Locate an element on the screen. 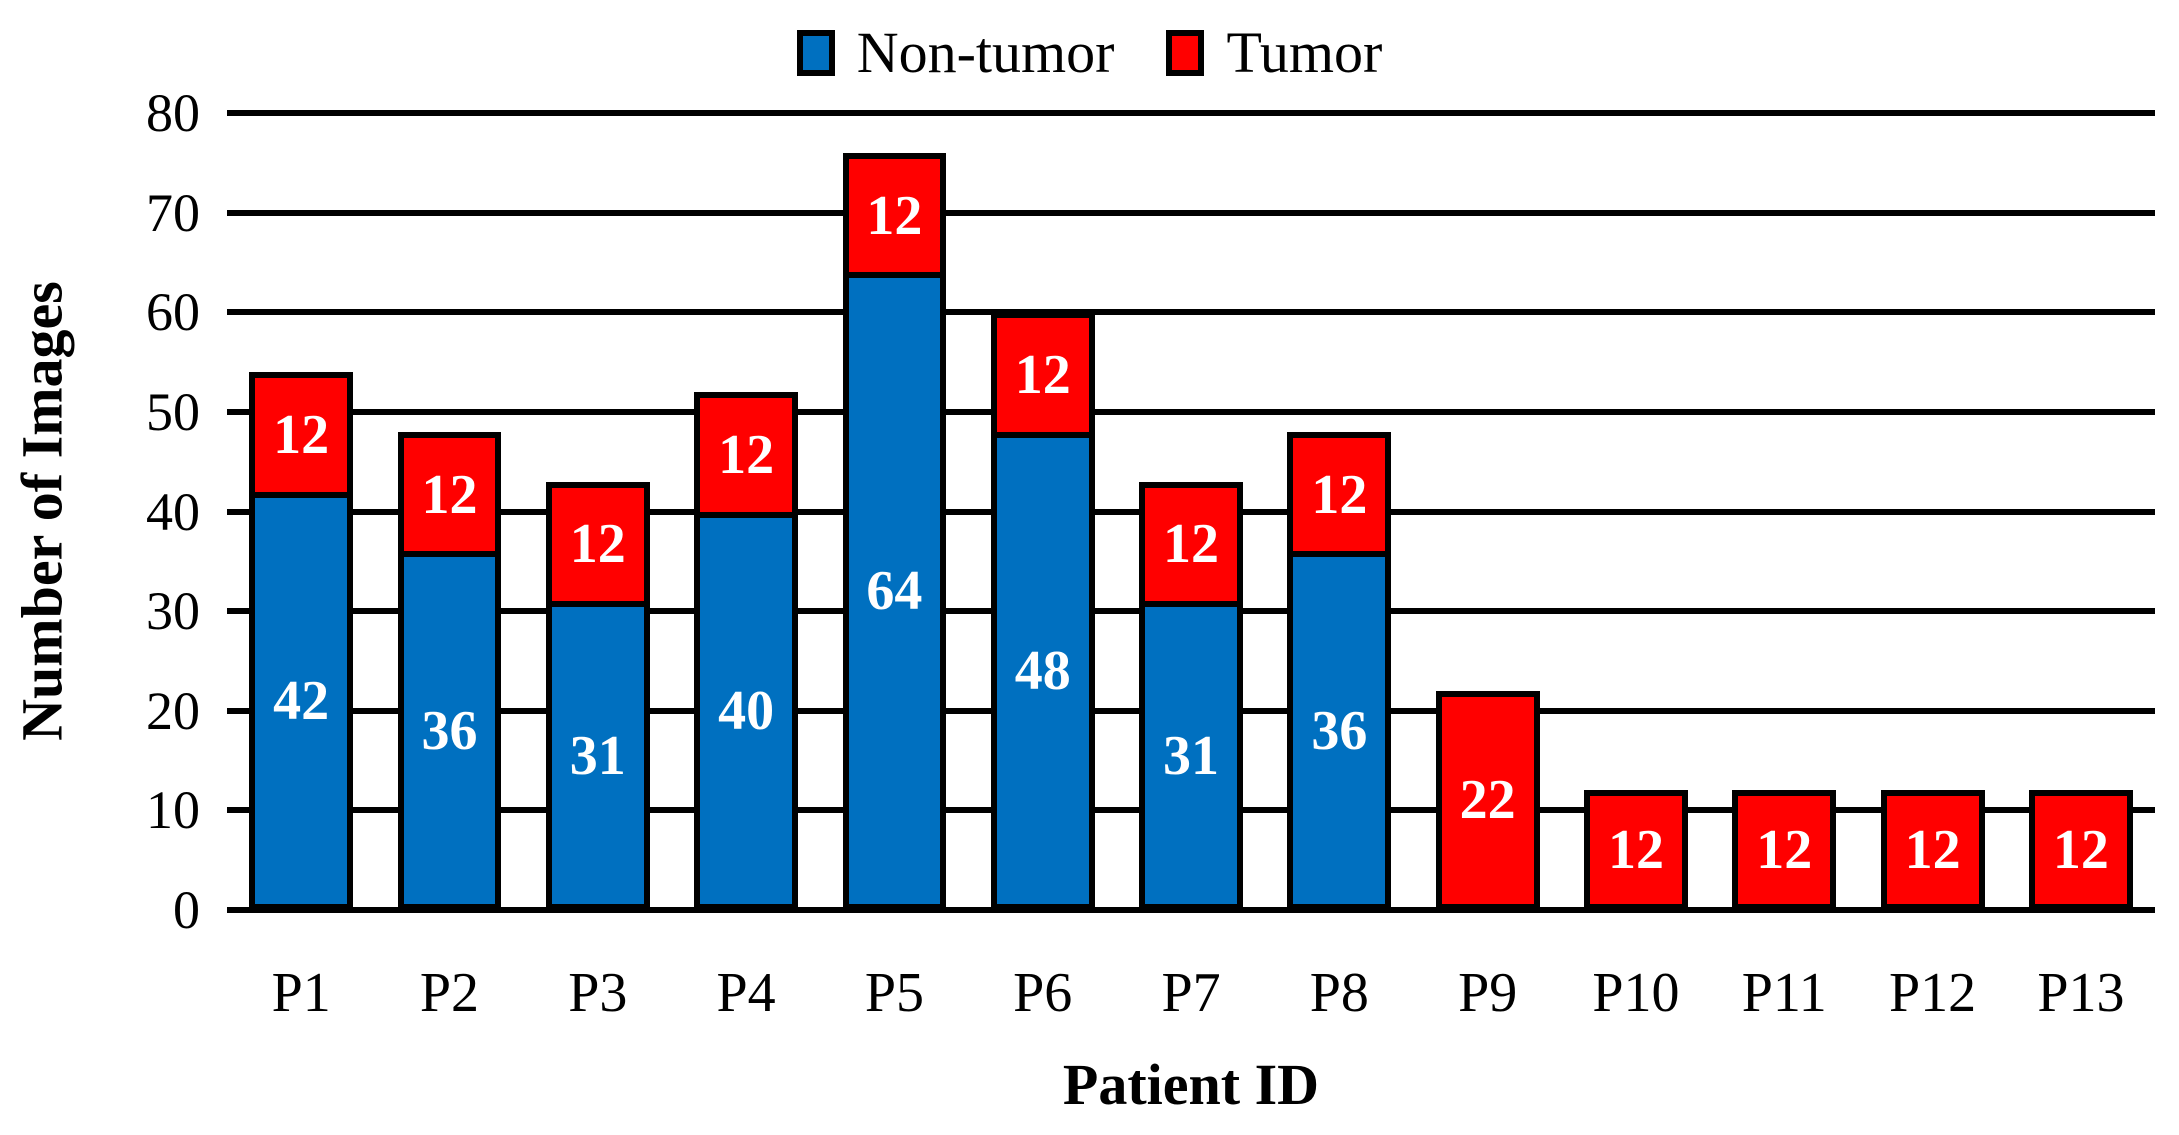  bar-value-label-tumor-p4: 12 is located at coordinates (746, 454).